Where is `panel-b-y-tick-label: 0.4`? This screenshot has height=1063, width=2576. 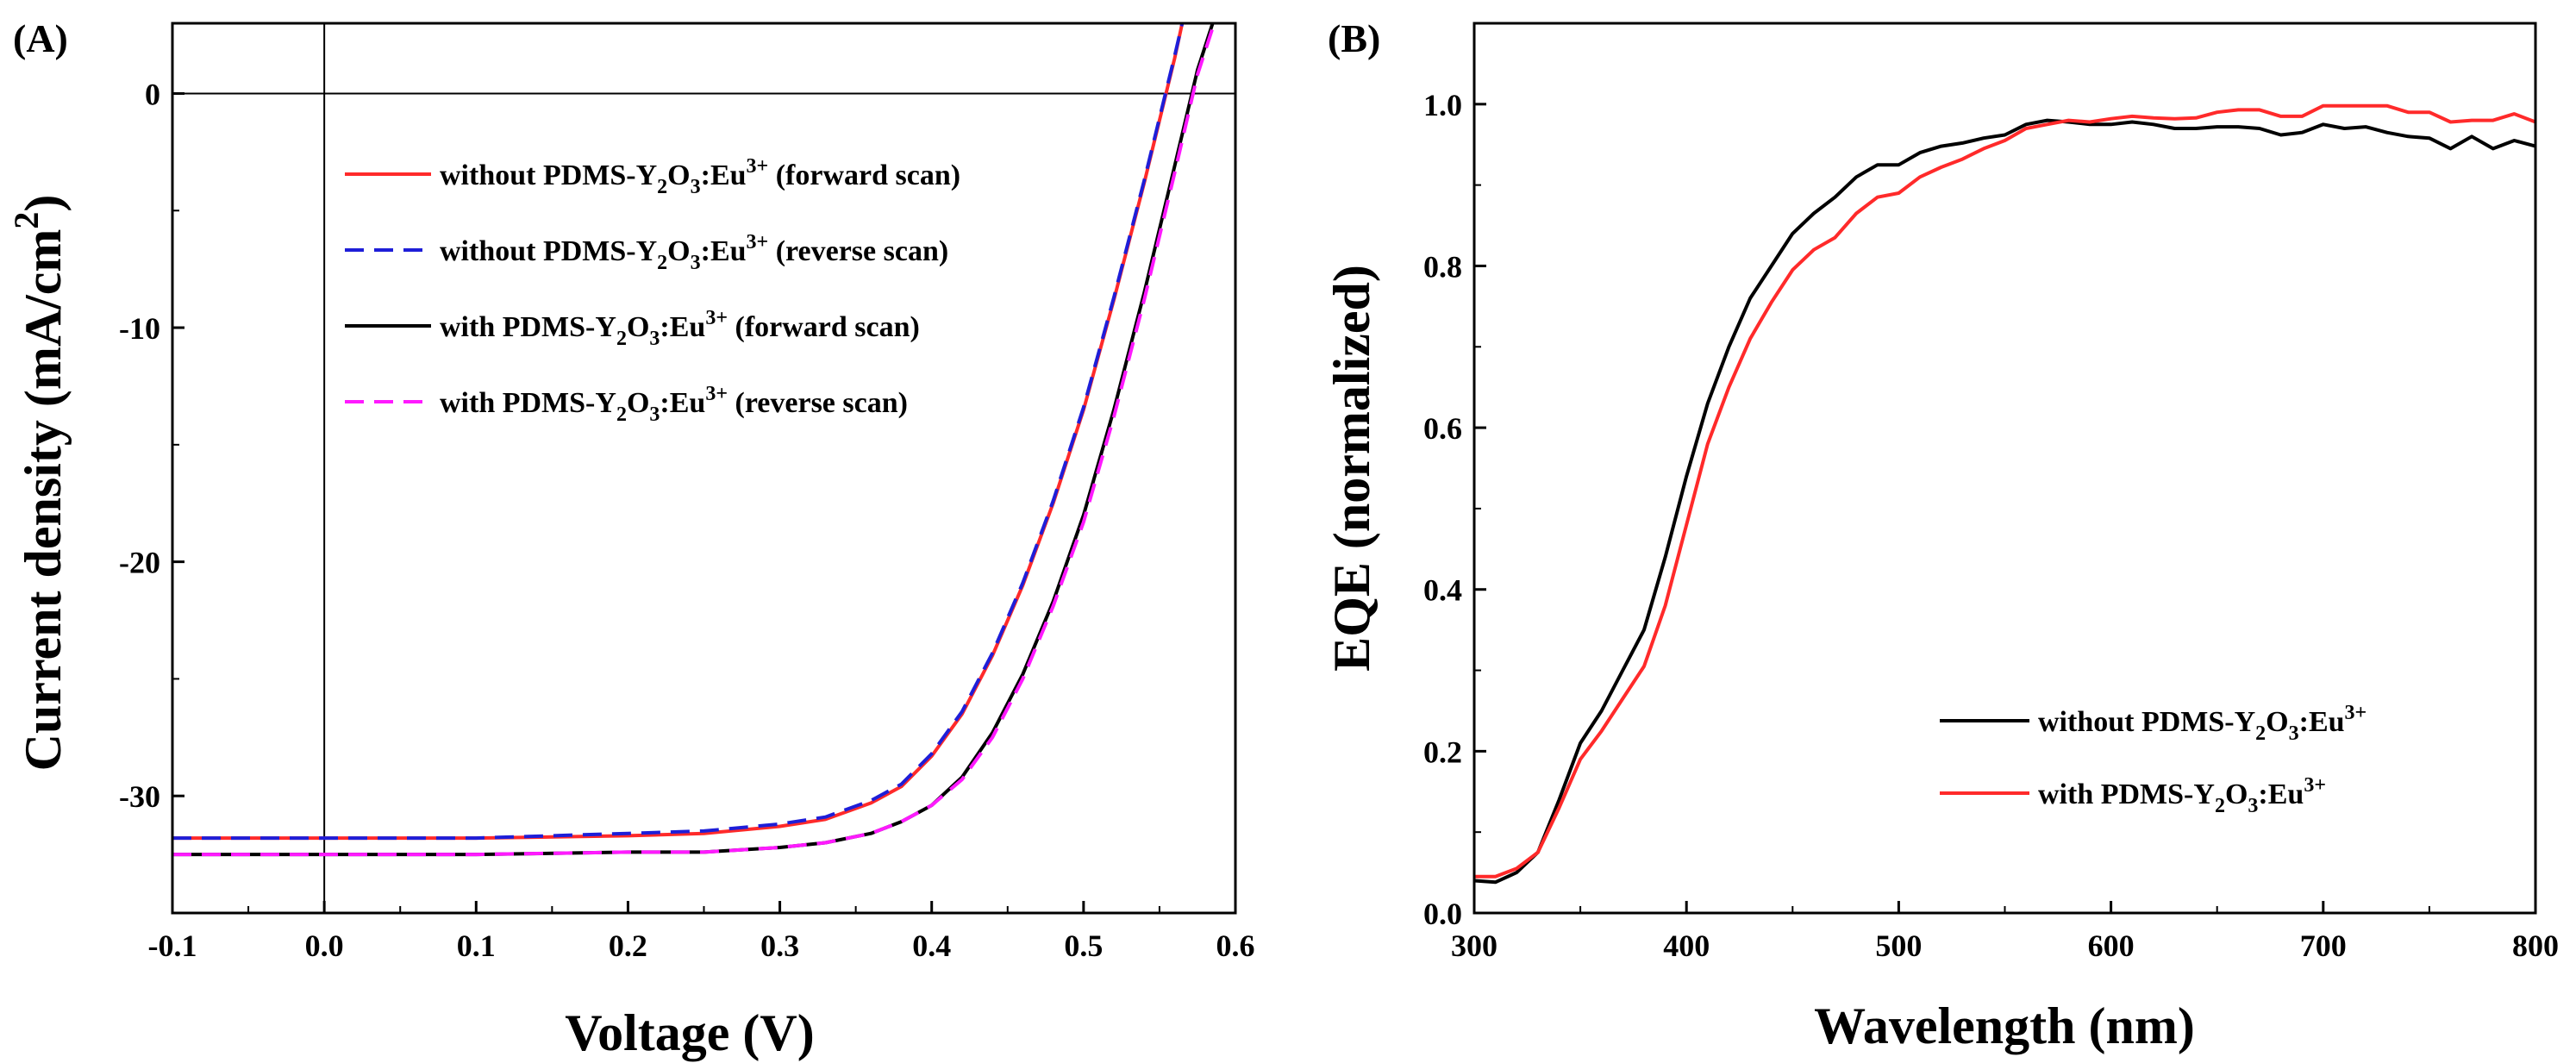 panel-b-y-tick-label: 0.4 is located at coordinates (1442, 590).